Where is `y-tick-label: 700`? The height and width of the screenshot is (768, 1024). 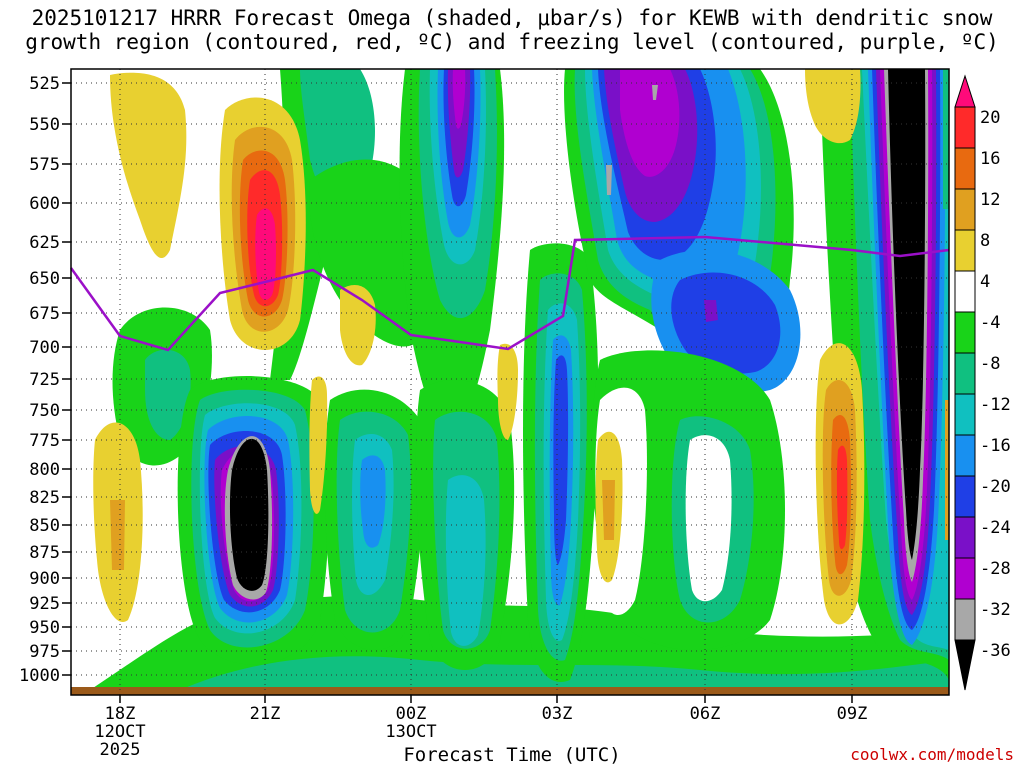
y-tick-label: 700 is located at coordinates (44, 348).